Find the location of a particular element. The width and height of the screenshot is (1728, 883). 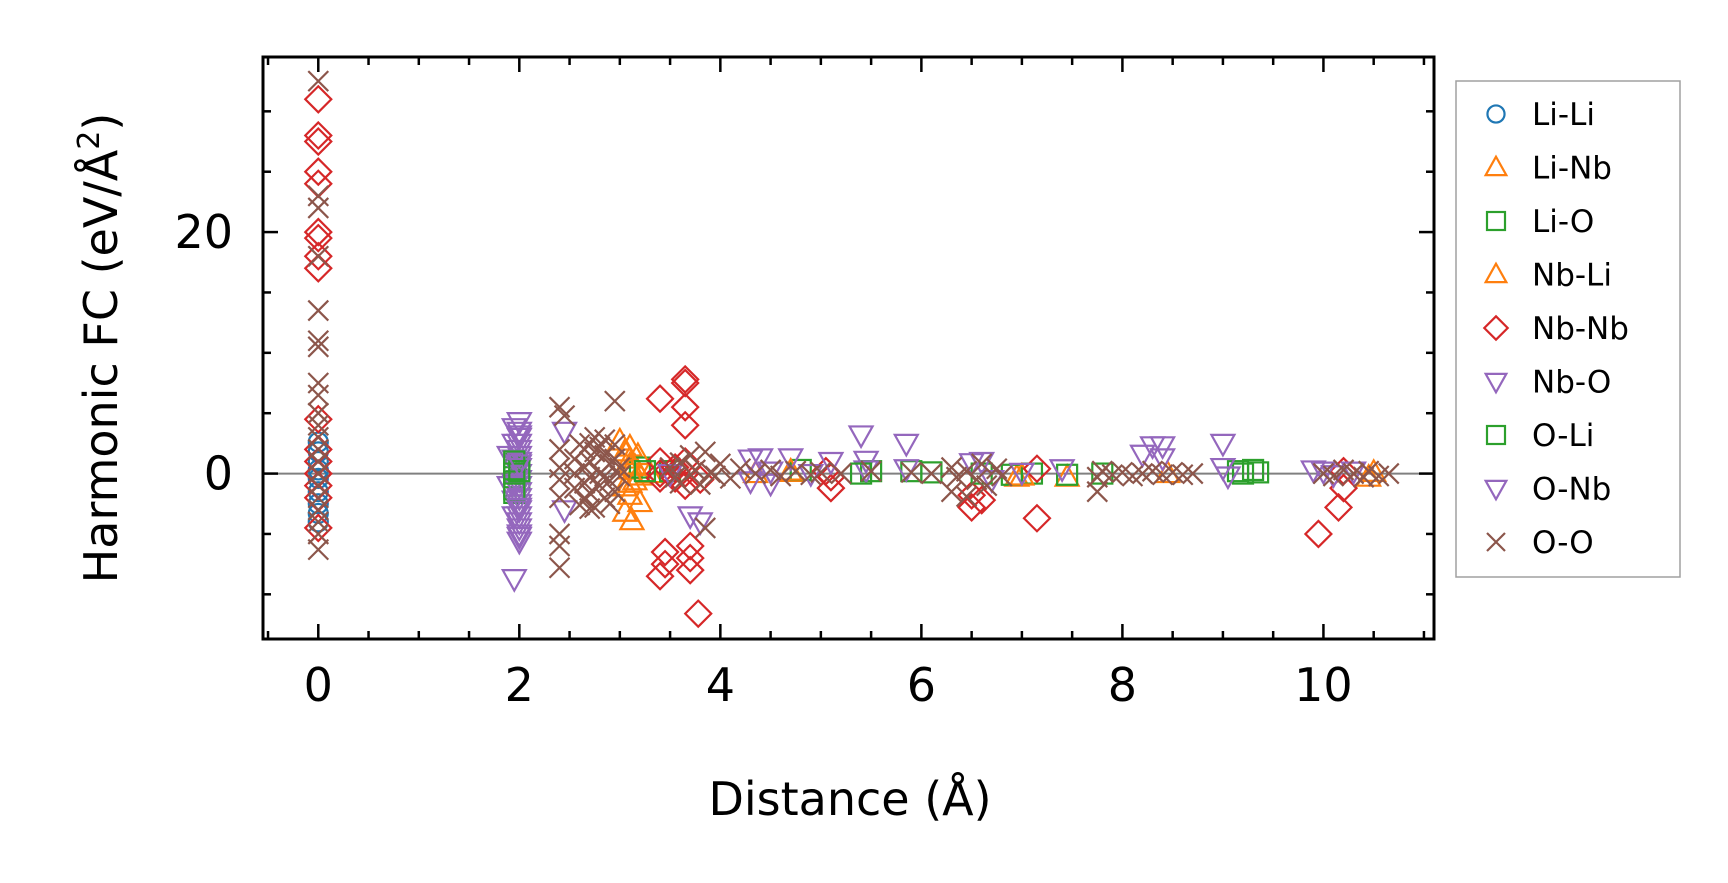

x-tick-label: 4 is located at coordinates (720, 685).